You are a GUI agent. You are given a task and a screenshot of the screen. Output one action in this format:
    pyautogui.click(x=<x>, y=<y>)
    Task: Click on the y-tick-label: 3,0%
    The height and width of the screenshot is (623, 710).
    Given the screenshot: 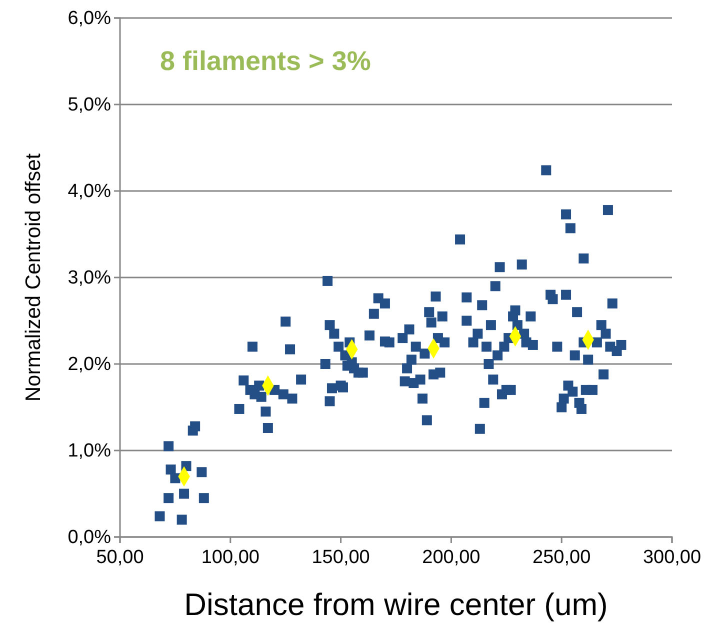 What is the action you would take?
    pyautogui.click(x=90, y=278)
    